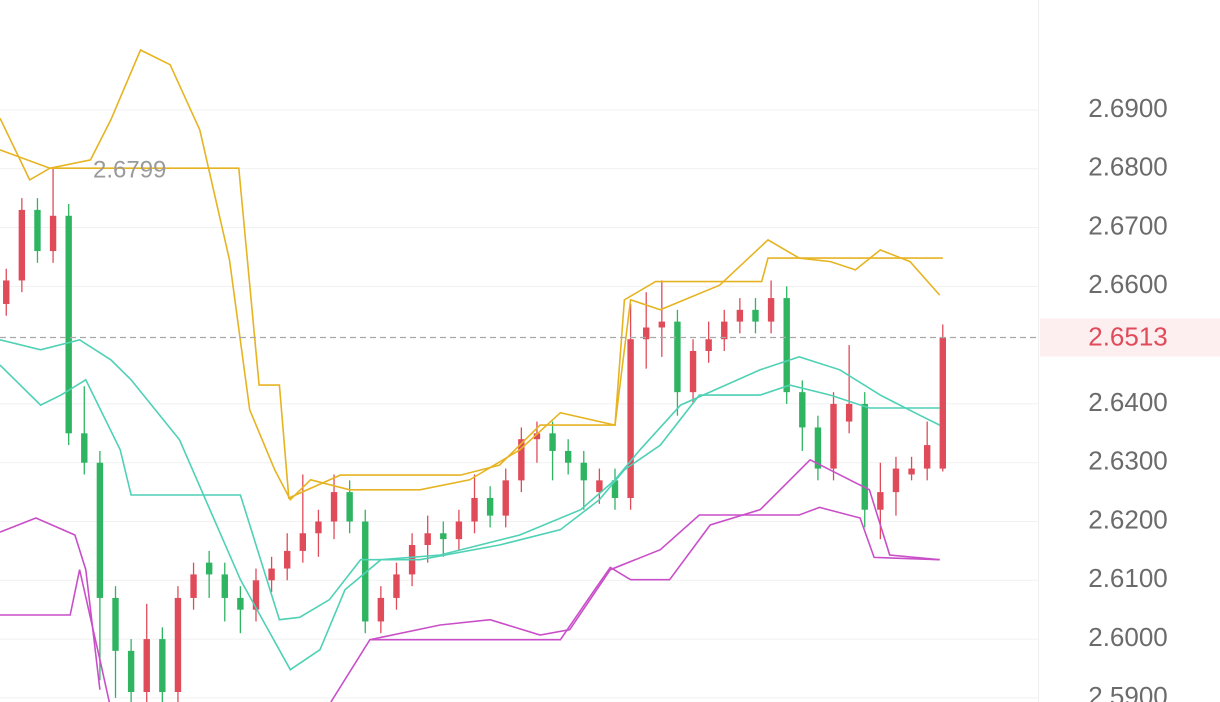  What do you see at coordinates (1128, 402) in the screenshot?
I see `y-tick-label: 2.6400` at bounding box center [1128, 402].